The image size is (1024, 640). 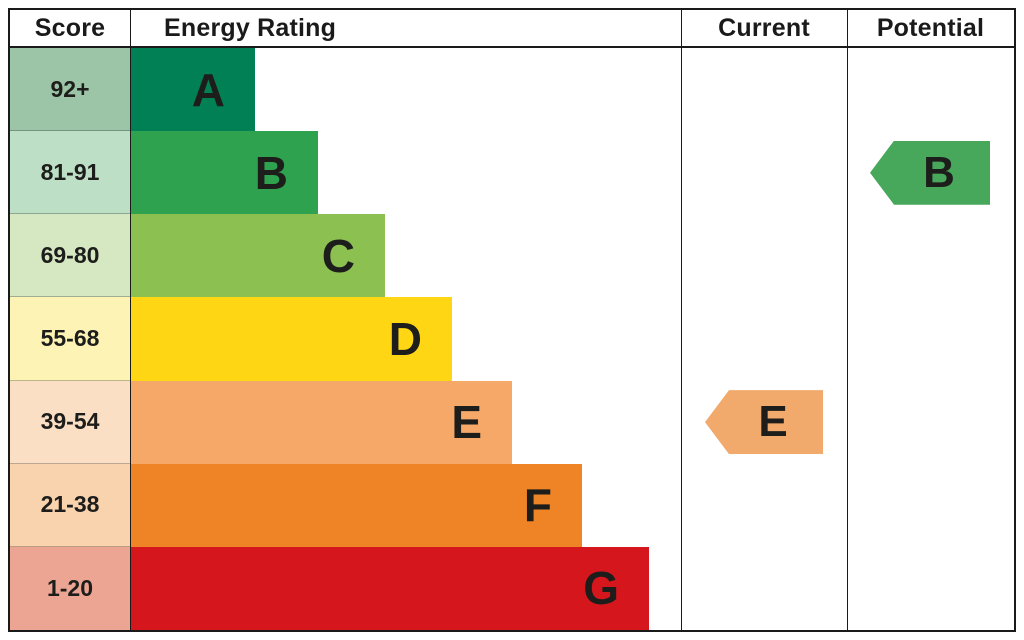 I want to click on header-current: Current, so click(x=764, y=27).